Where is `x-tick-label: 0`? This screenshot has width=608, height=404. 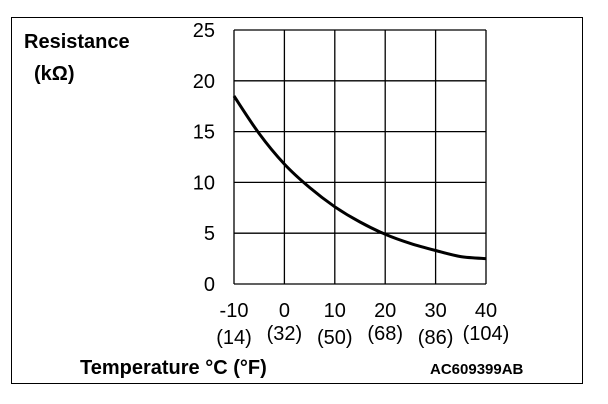
x-tick-label: 0 is located at coordinates (284, 311).